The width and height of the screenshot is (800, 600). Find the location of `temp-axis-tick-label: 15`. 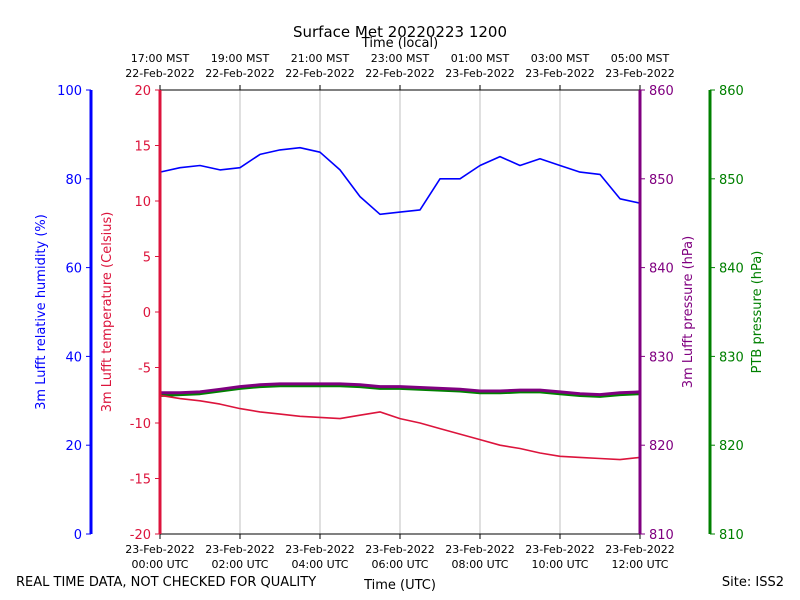

temp-axis-tick-label: 15 is located at coordinates (142, 147).